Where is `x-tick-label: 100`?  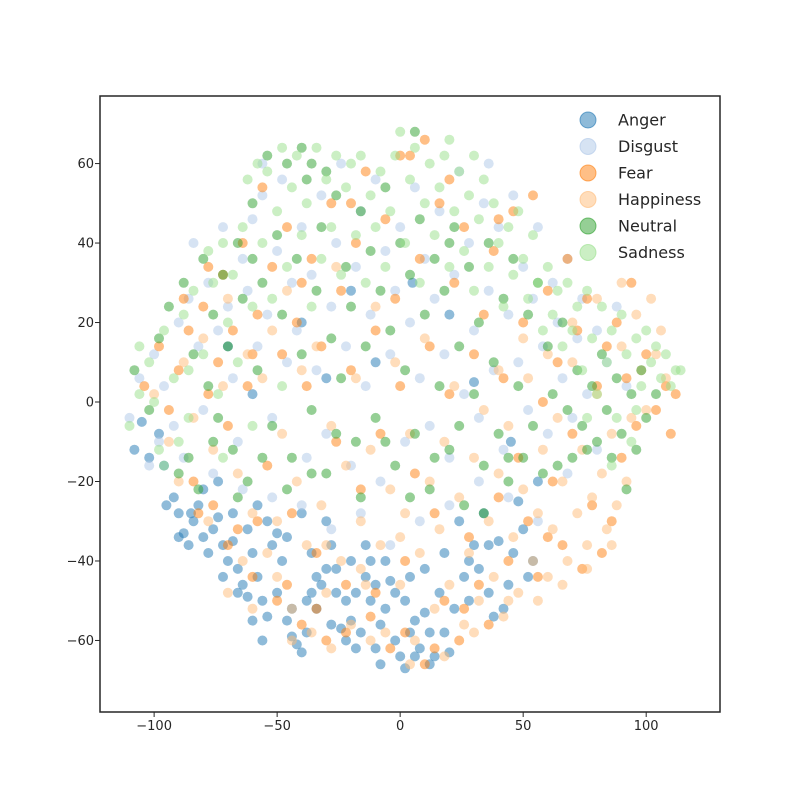 x-tick-label: 100 is located at coordinates (646, 726).